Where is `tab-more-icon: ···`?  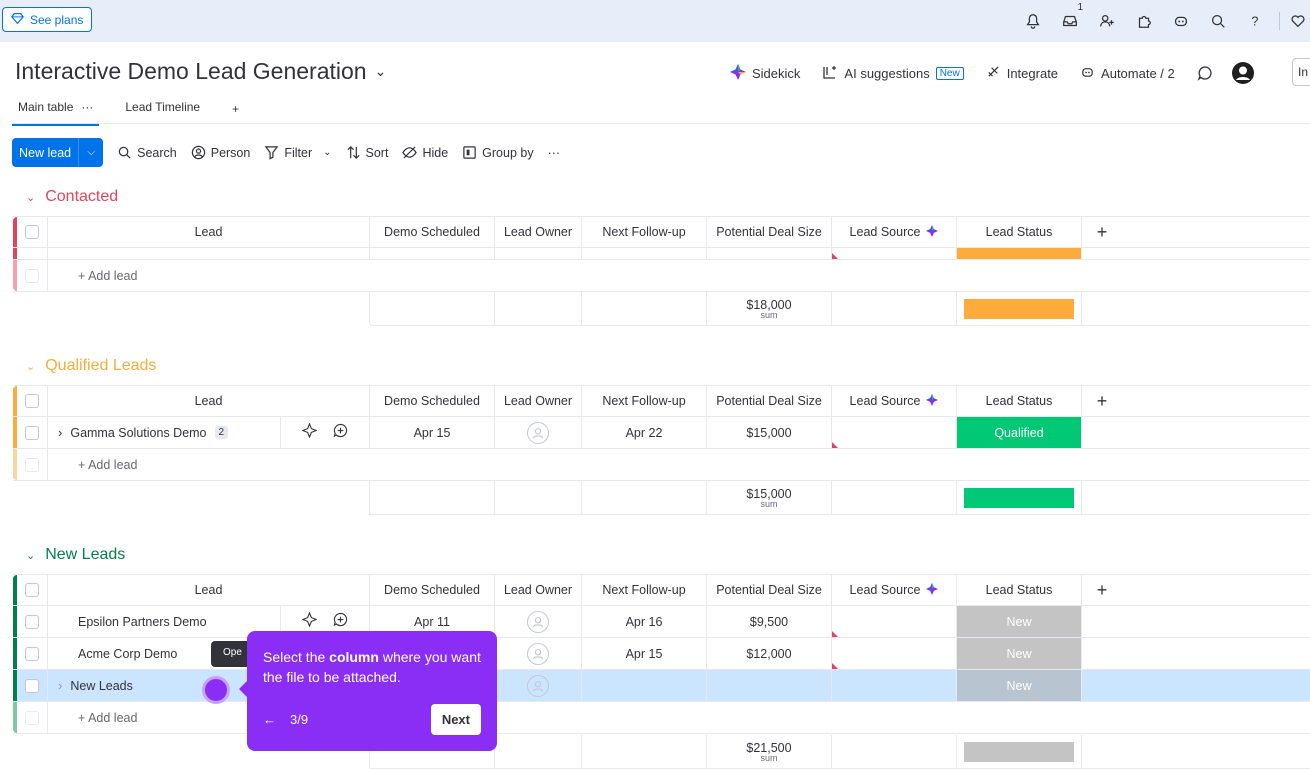 tab-more-icon: ··· is located at coordinates (87, 107).